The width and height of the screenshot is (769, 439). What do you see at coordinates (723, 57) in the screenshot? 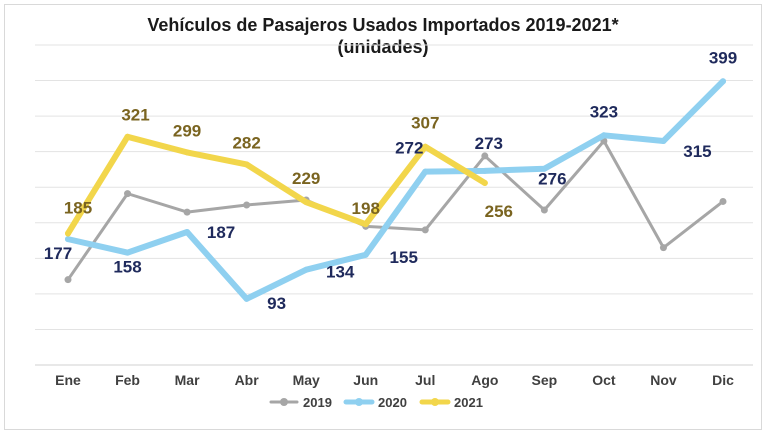
I see `data-label-2020-dic: 399` at bounding box center [723, 57].